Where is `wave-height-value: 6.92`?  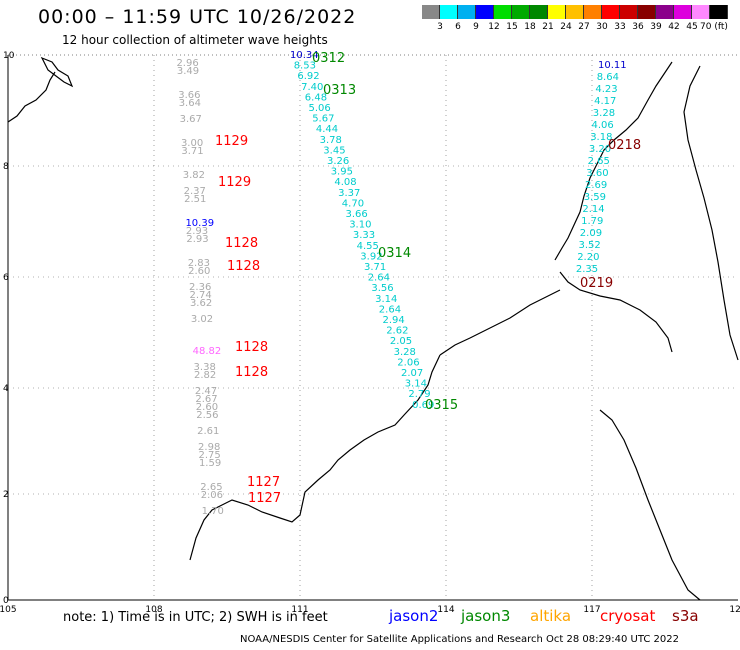 wave-height-value: 6.92 is located at coordinates (308, 76).